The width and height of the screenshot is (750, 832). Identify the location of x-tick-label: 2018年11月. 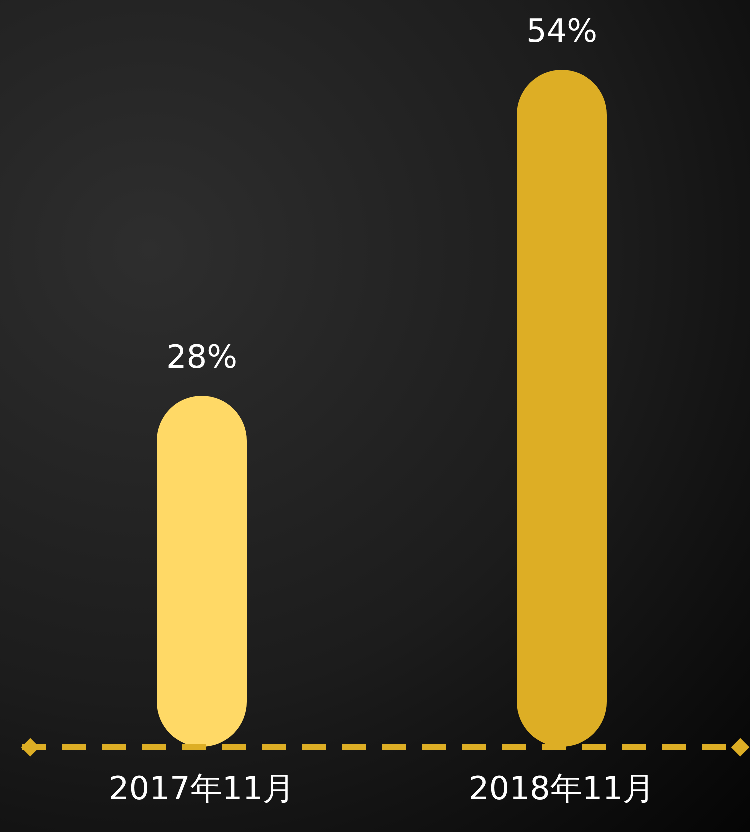
(562, 789).